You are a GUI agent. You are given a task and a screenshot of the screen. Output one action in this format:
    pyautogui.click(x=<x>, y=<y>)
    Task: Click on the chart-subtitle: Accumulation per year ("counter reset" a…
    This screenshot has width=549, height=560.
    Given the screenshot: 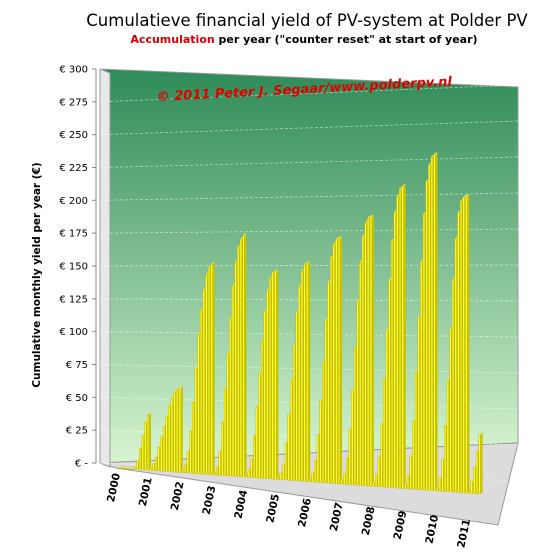 What is the action you would take?
    pyautogui.click(x=303, y=39)
    